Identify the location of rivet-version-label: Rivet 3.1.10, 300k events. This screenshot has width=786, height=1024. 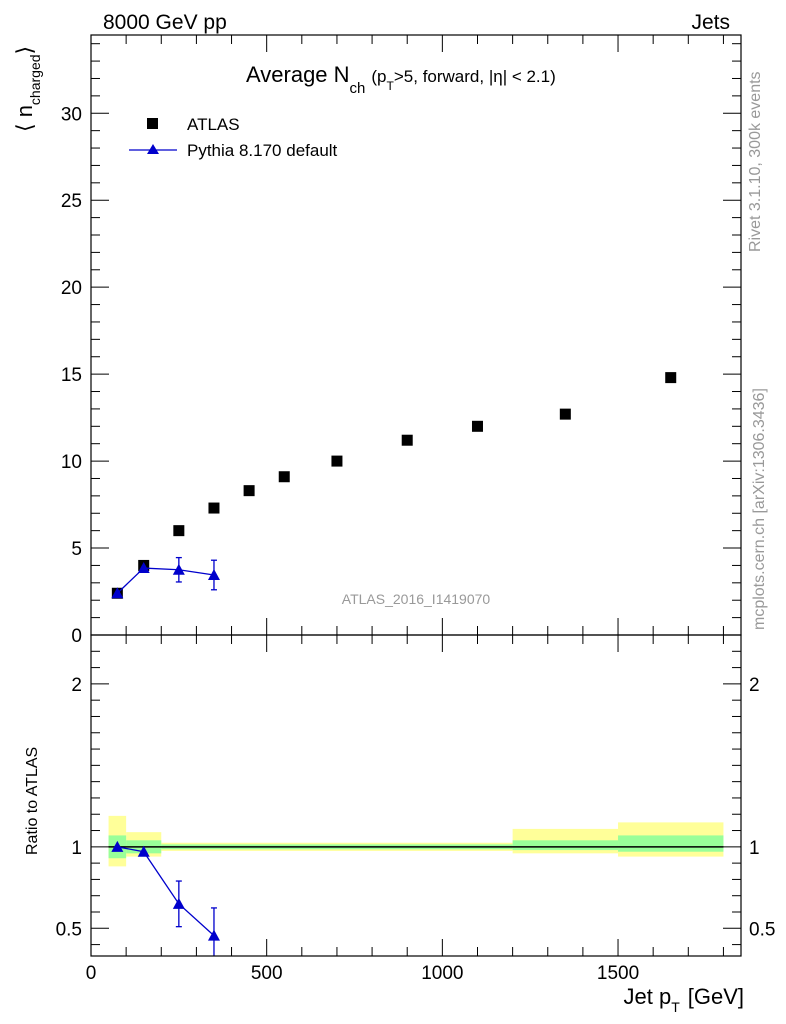
(755, 161).